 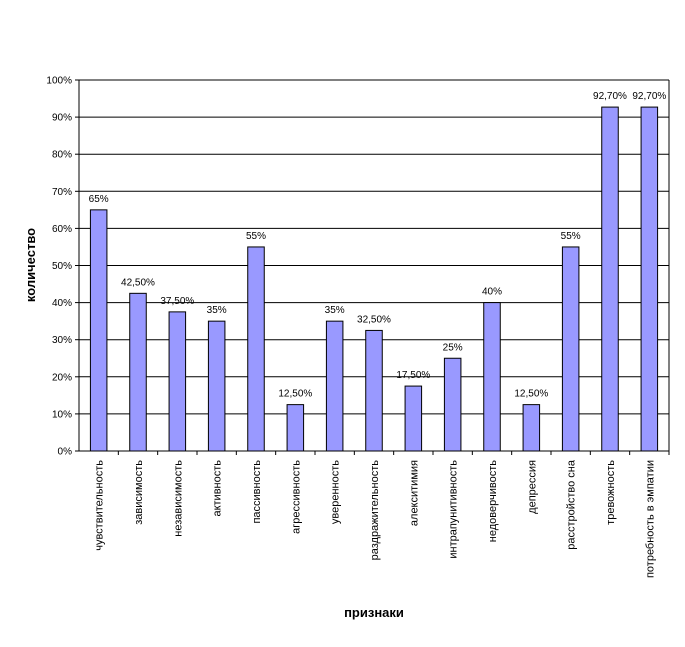 What do you see at coordinates (177, 301) in the screenshot?
I see `data-label: 37,50%` at bounding box center [177, 301].